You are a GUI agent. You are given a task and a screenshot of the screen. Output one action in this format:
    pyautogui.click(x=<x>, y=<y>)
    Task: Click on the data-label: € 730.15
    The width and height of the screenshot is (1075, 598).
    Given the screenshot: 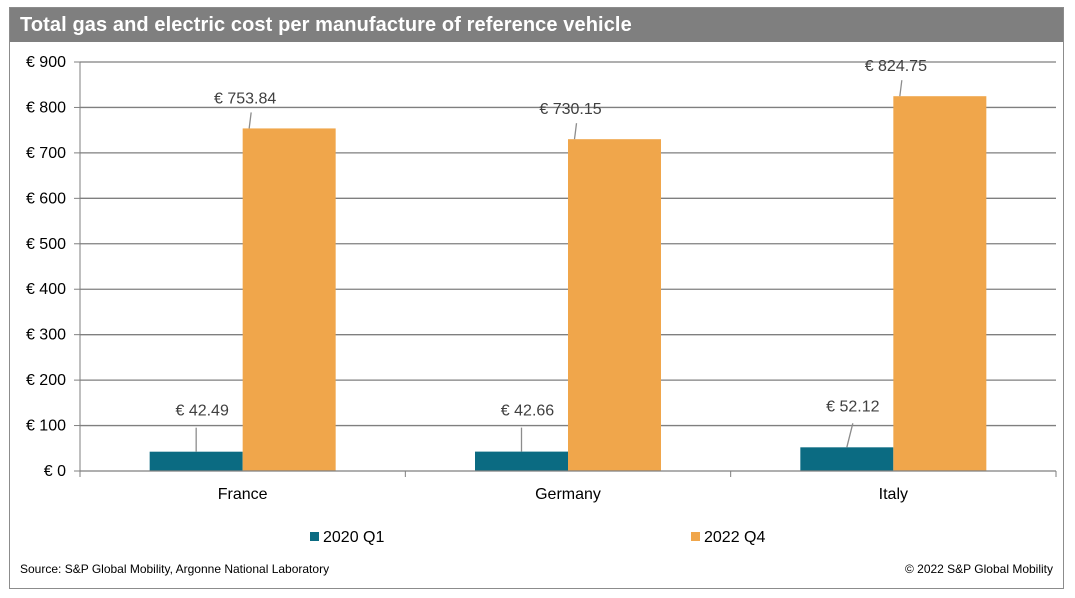 What is the action you would take?
    pyautogui.click(x=570, y=109)
    